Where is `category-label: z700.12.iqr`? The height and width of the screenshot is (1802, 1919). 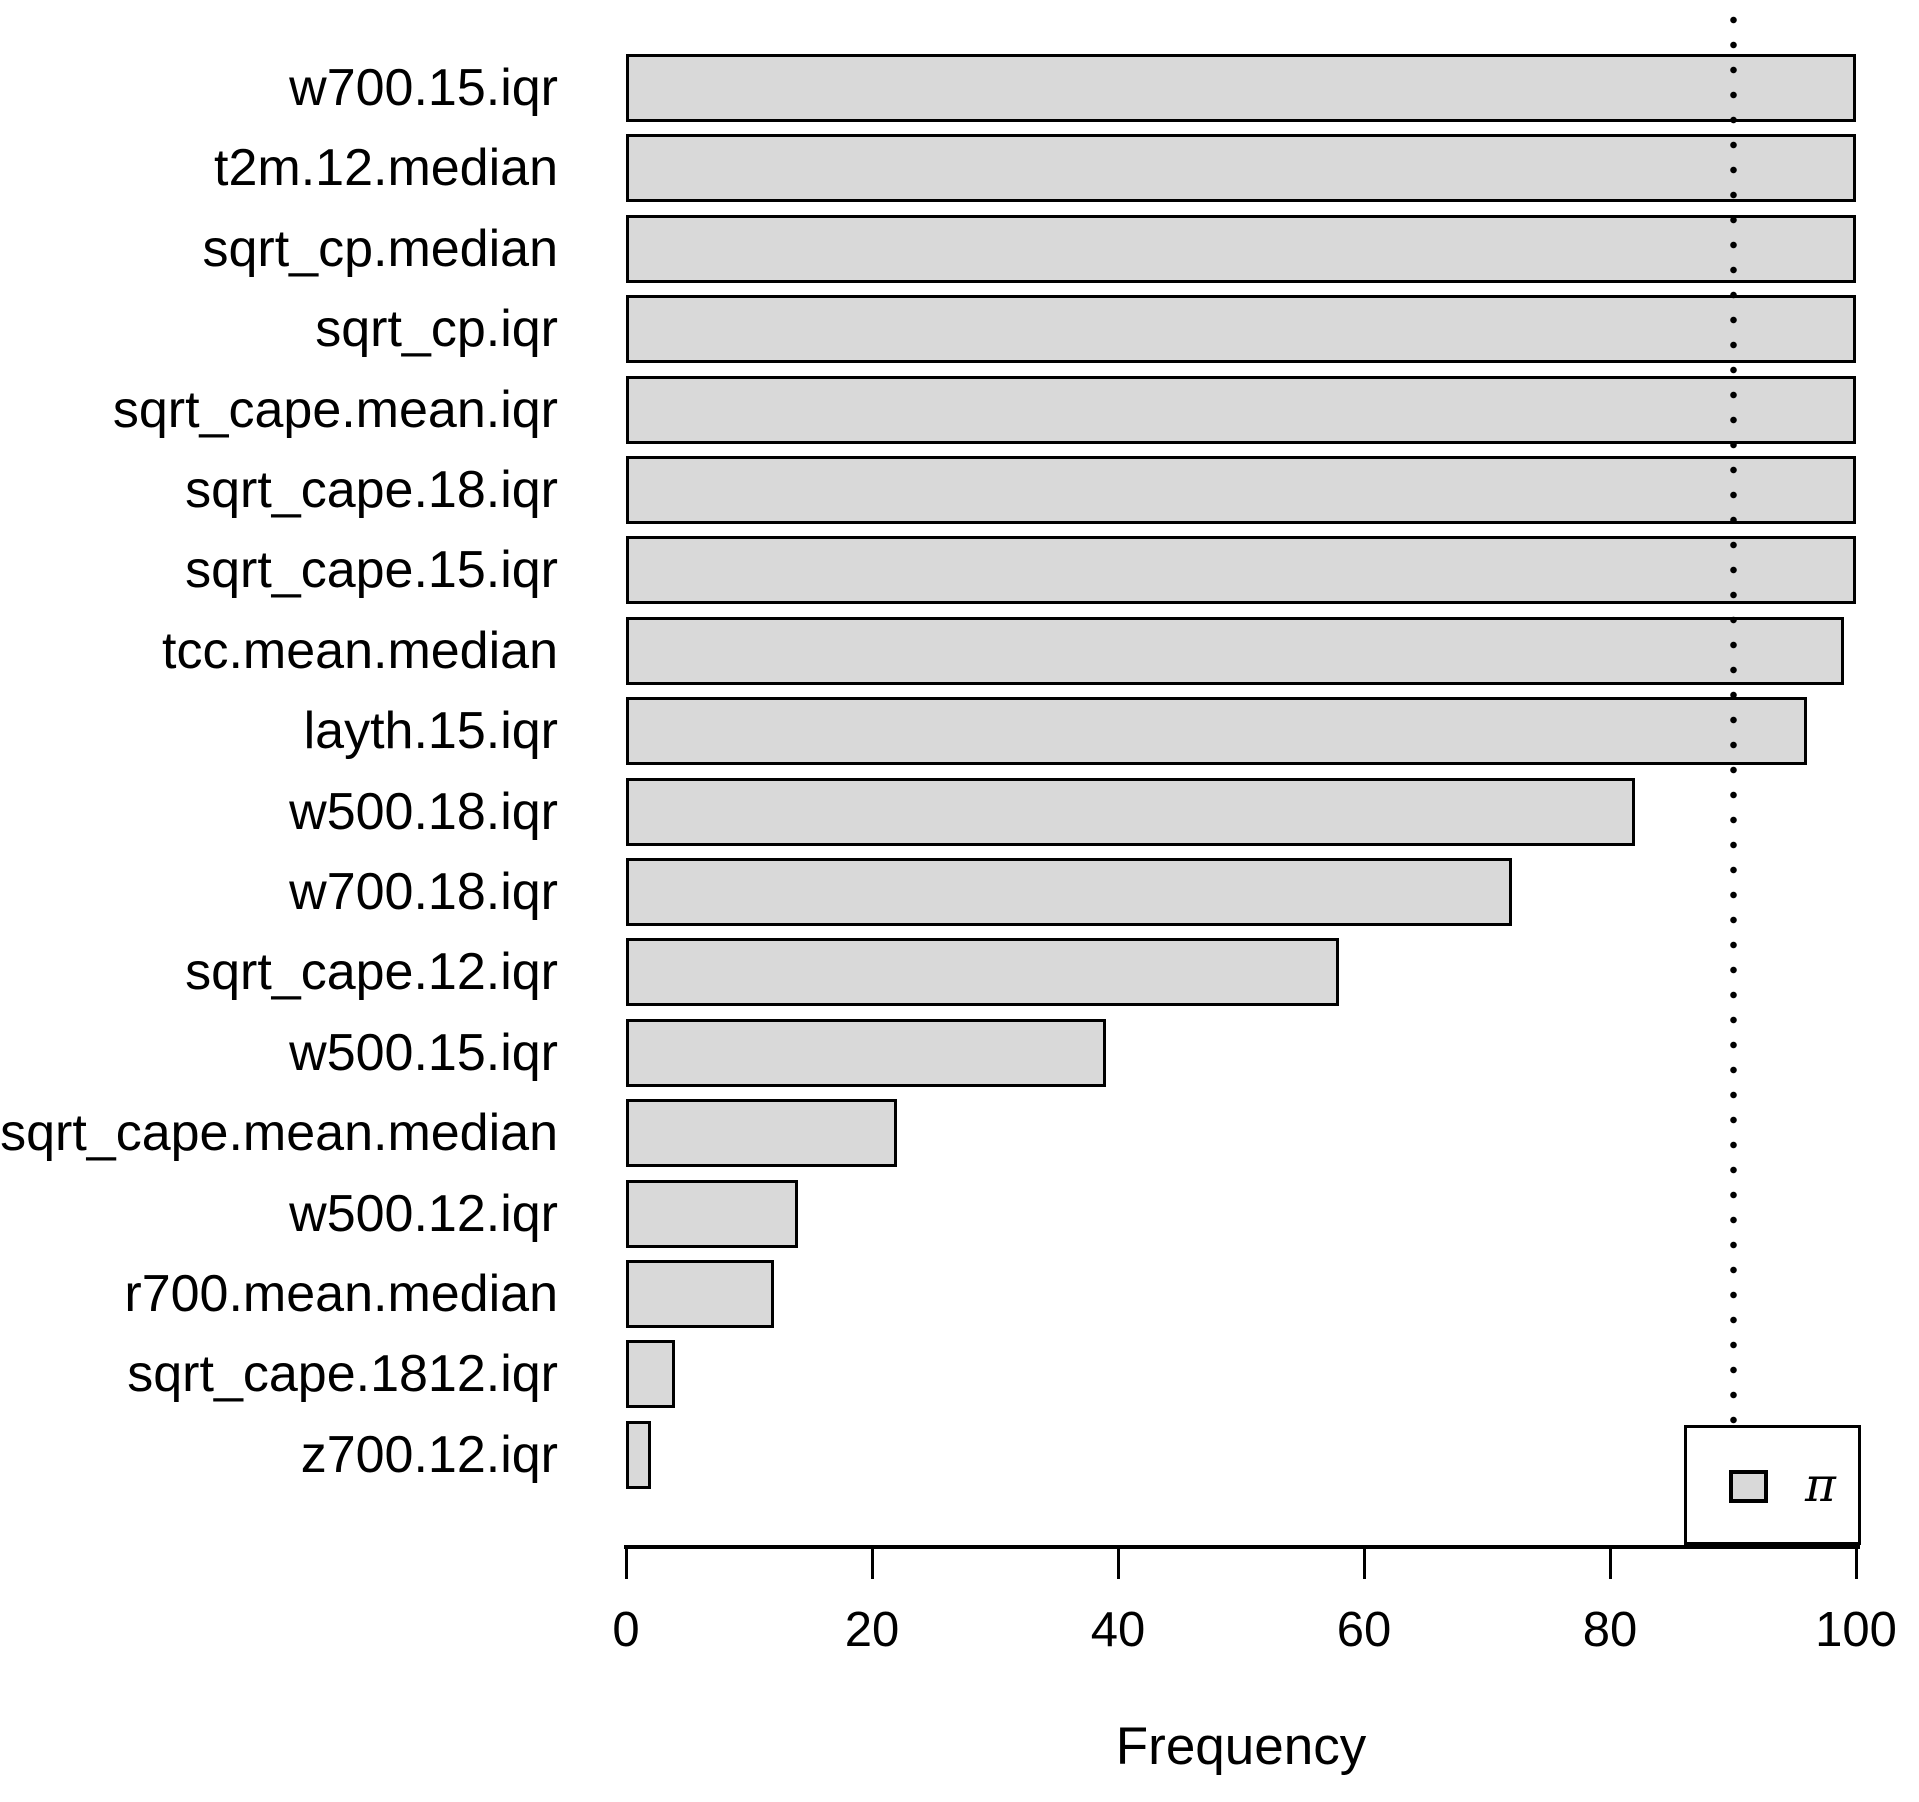
category-label: z700.12.iqr is located at coordinates (429, 1454).